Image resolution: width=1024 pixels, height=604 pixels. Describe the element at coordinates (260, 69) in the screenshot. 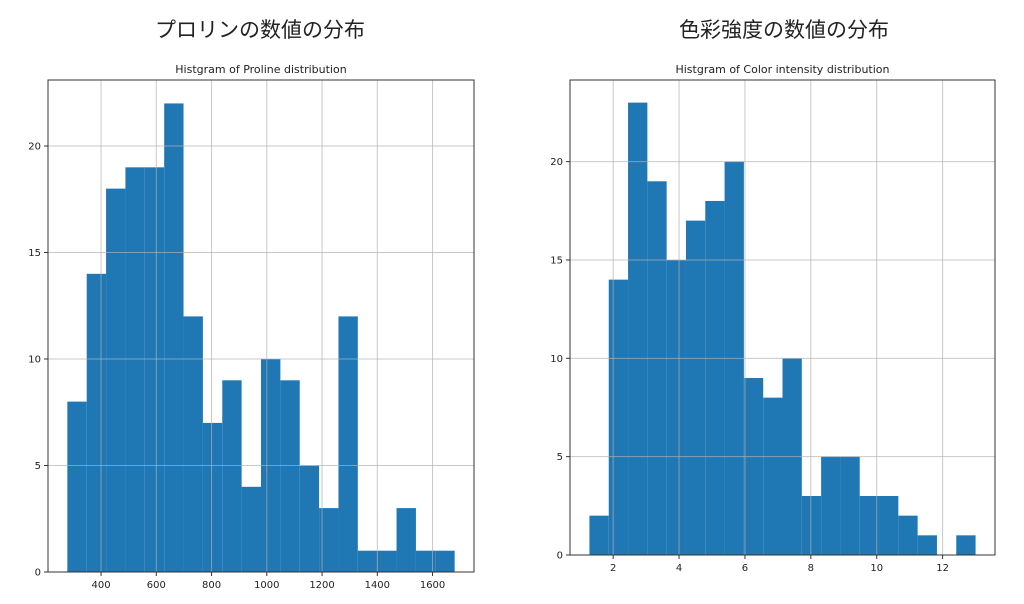

I see `chart-title: Histgram of Proline distribution` at that location.